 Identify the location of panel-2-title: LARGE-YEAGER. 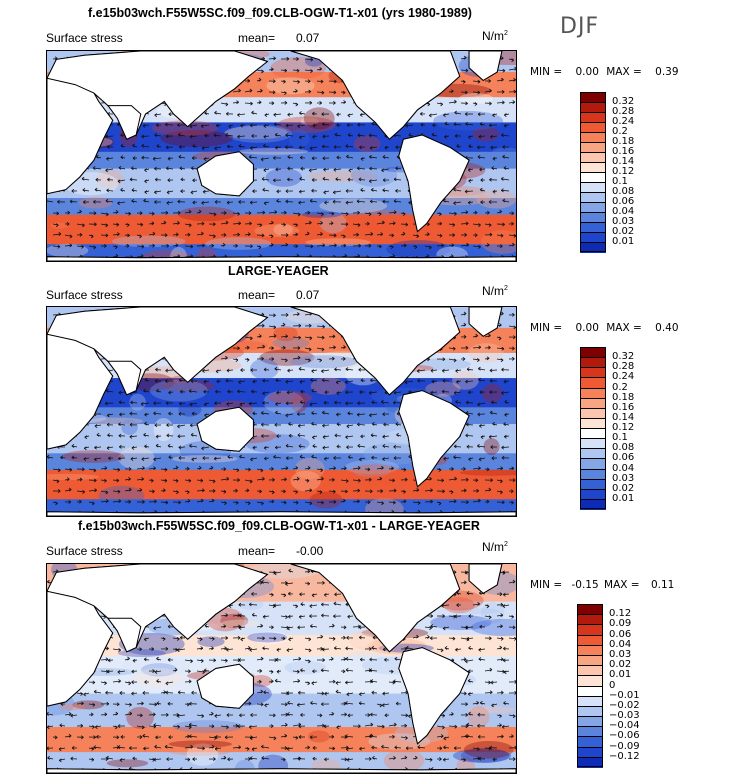
(278, 271).